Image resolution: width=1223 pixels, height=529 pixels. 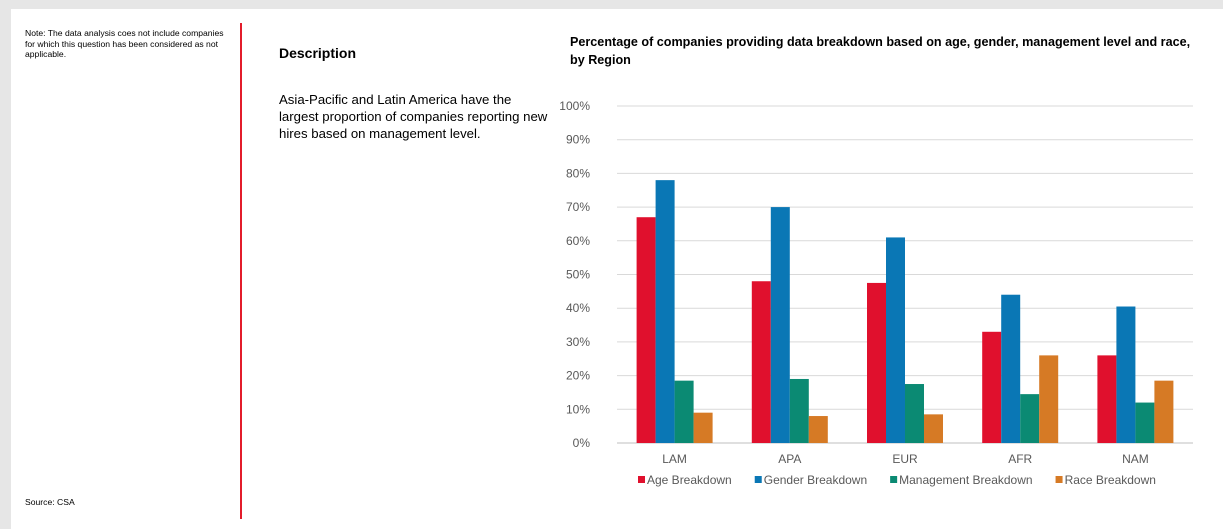 I want to click on legend-label-age: Age Breakdown, so click(x=689, y=480).